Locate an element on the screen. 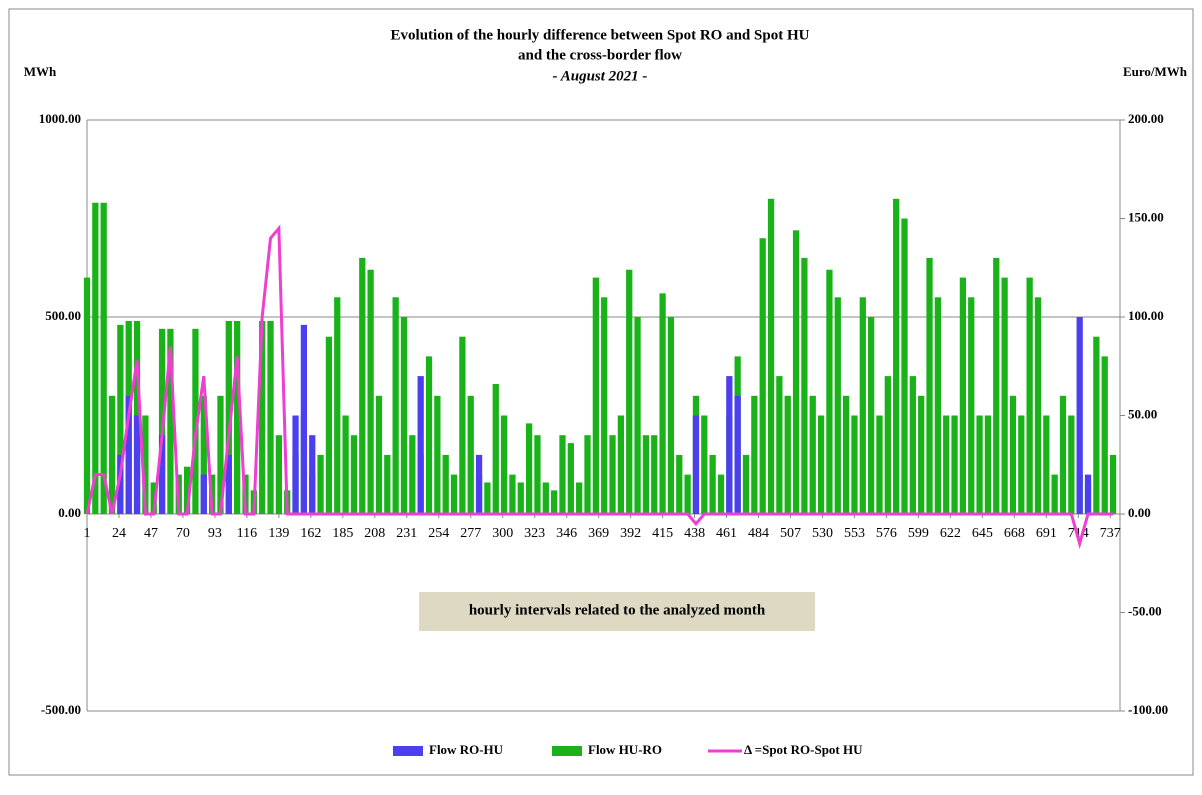 Image resolution: width=1202 pixels, height=795 pixels. annotation-box is located at coordinates (617, 611).